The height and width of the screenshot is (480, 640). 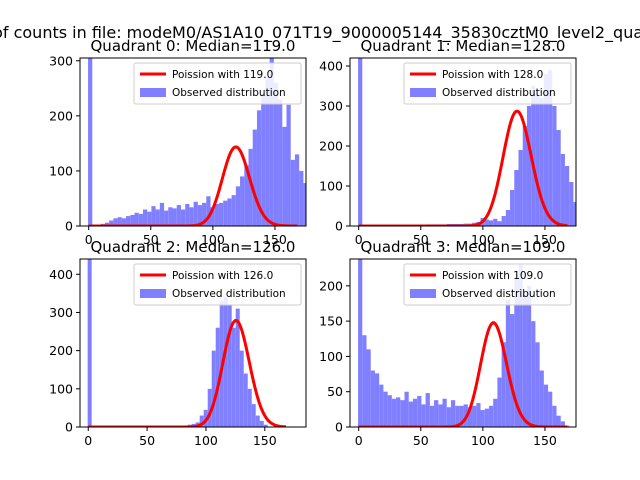 What do you see at coordinates (467, 142) in the screenshot?
I see `histogram-bars` at bounding box center [467, 142].